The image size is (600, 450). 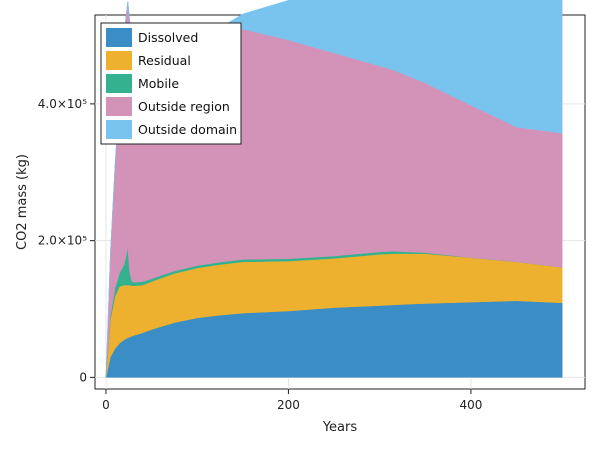 I want to click on y-tick-label: 4.0×10⁵, so click(x=62, y=104).